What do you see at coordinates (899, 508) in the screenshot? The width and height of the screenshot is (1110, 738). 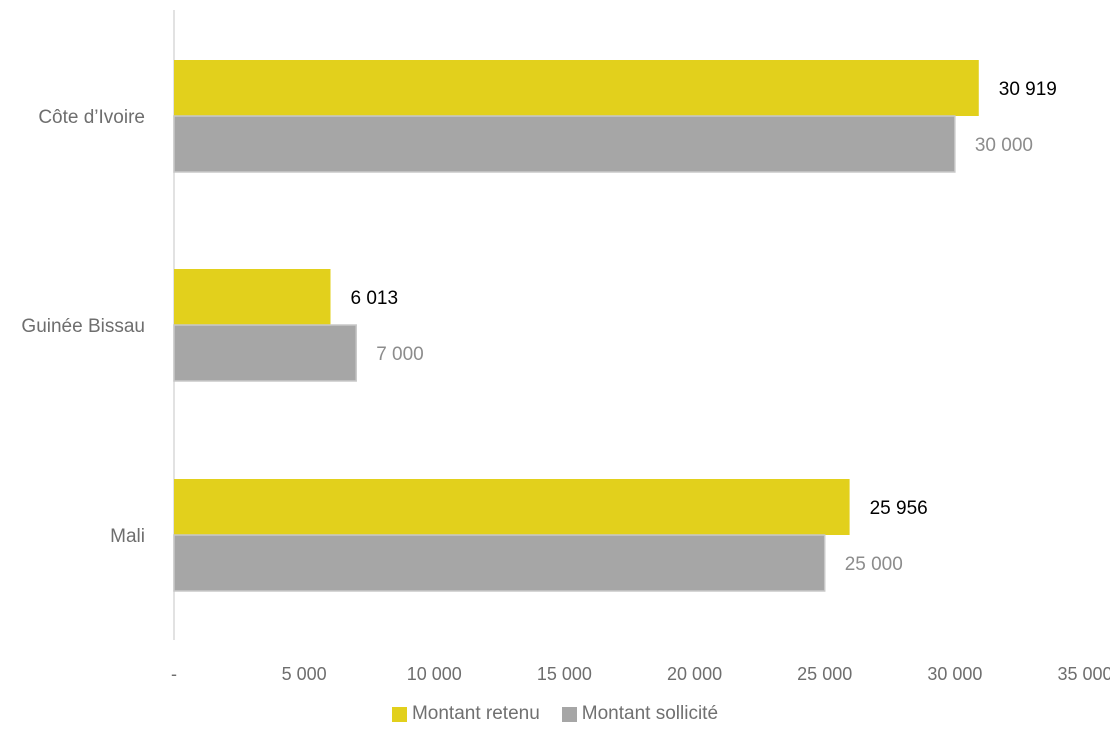 I see `data-label-montant-retenu-mali: 25 956` at bounding box center [899, 508].